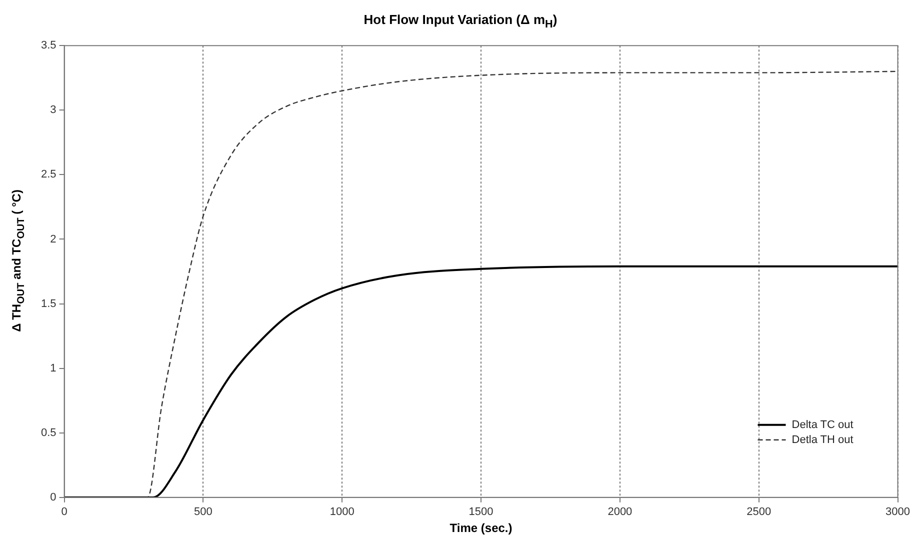 The height and width of the screenshot is (544, 921). Describe the element at coordinates (898, 512) in the screenshot. I see `x-tick-label: 3000` at that location.